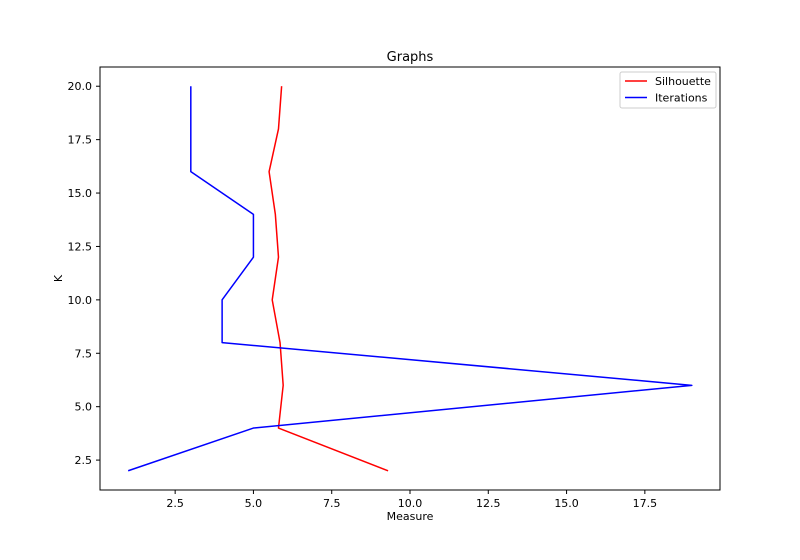 The height and width of the screenshot is (560, 800). Describe the element at coordinates (410, 516) in the screenshot. I see `x-axis-label: Measure` at that location.